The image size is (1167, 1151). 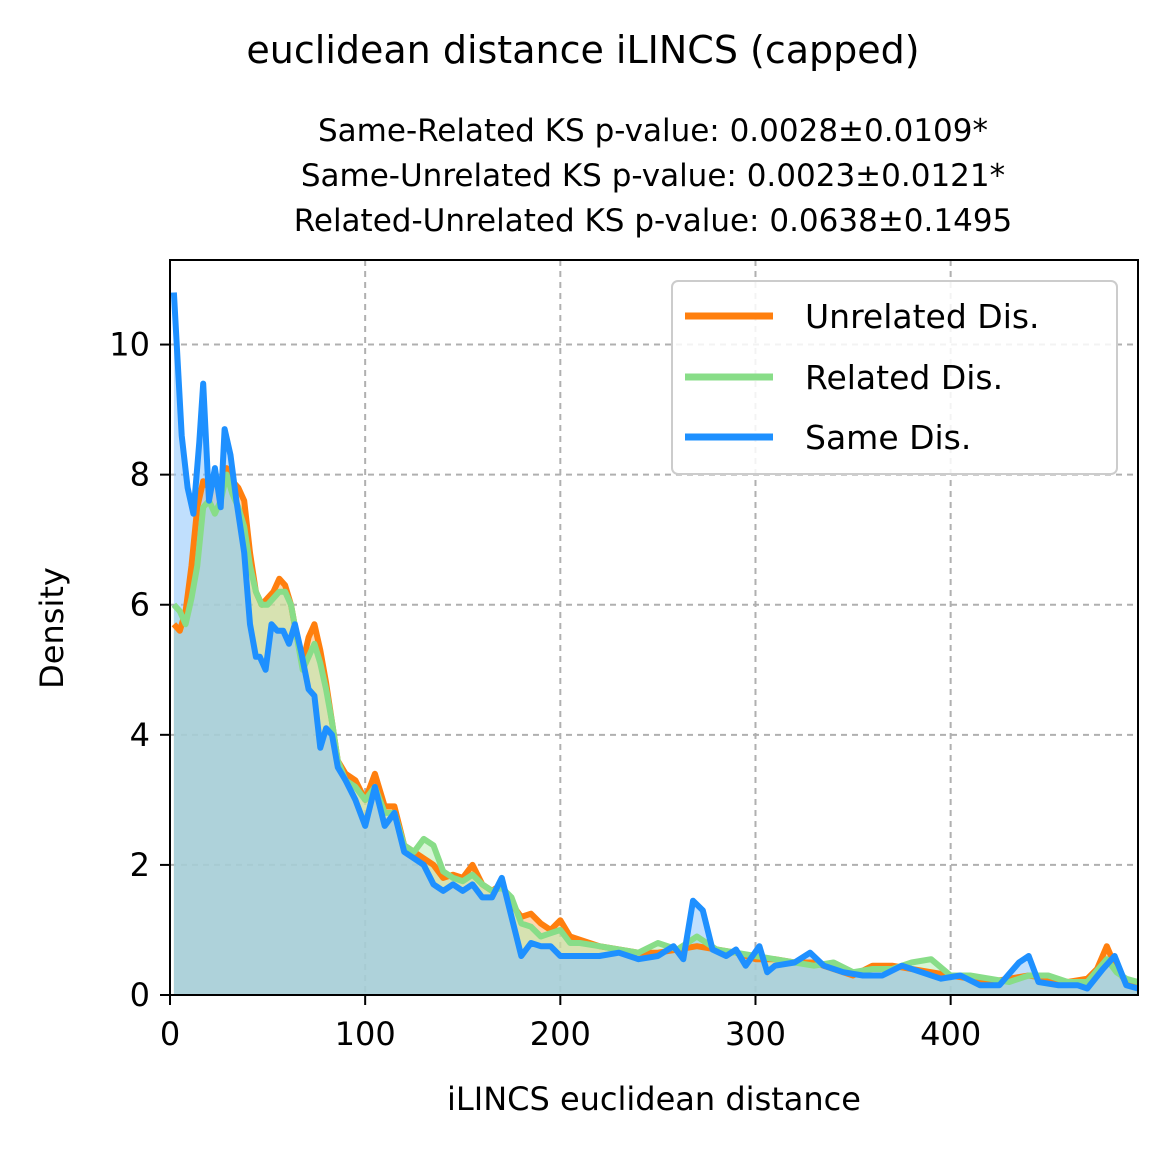 What do you see at coordinates (139, 670) in the screenshot?
I see `y-axis-ticks: 0 2 4 6 8 10` at bounding box center [139, 670].